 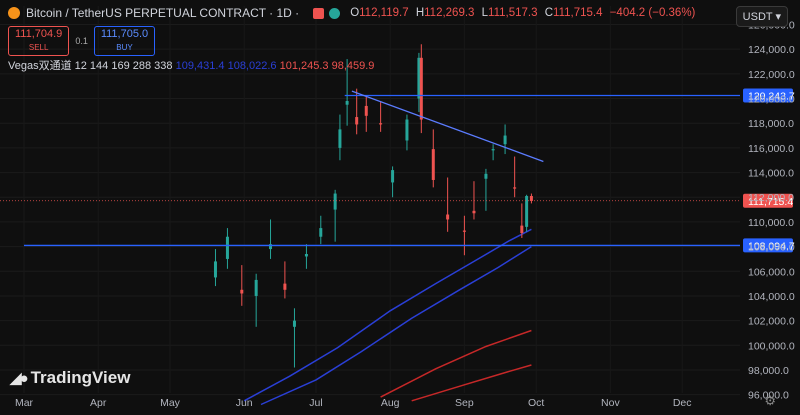 What do you see at coordinates (124, 41) in the screenshot?
I see `buy-button: 111,705.0 BUY` at bounding box center [124, 41].